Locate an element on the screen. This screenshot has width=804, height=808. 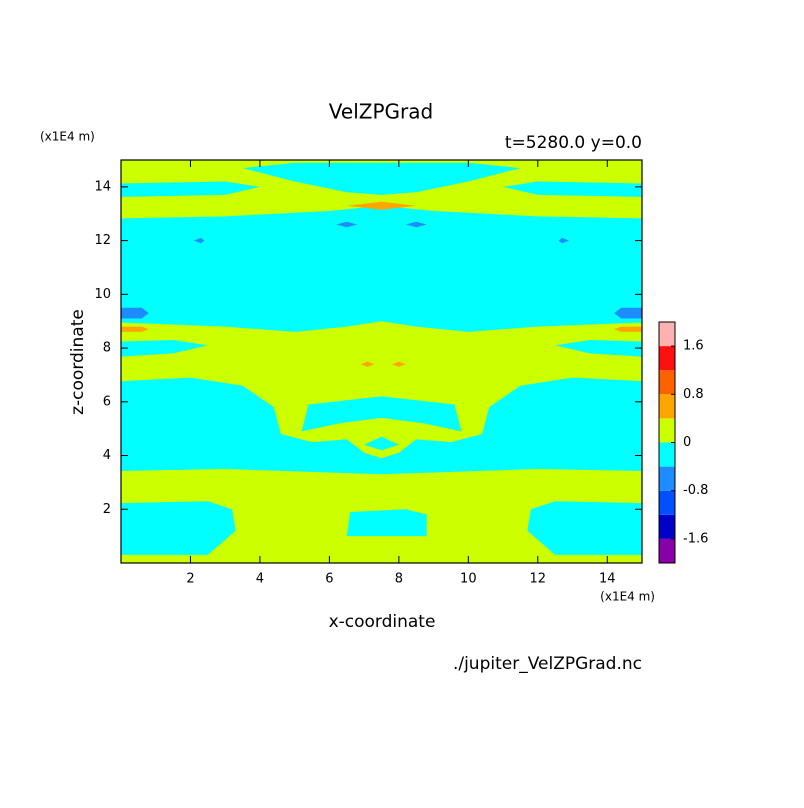
x-tick-label: 12 is located at coordinates (538, 579).